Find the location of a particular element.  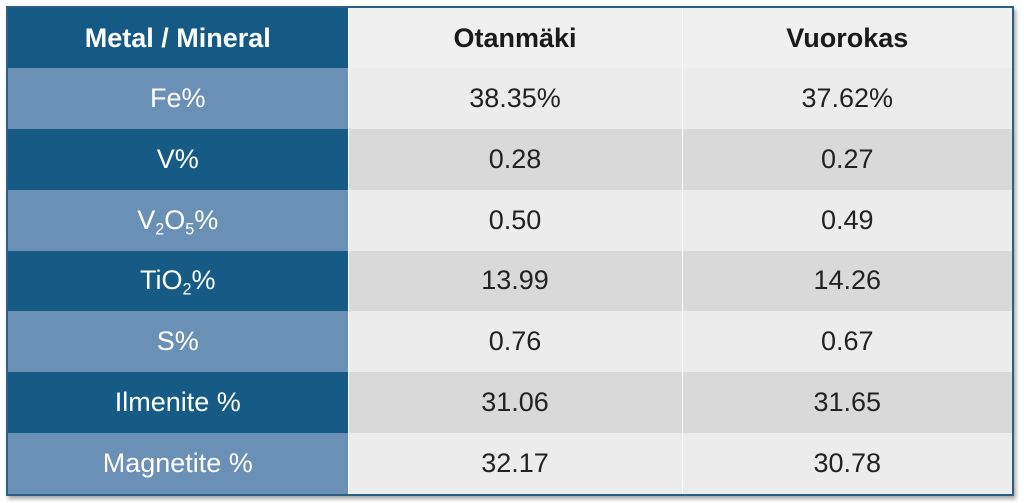

table-row: Ilmenite % 31.06 31.65 is located at coordinates (510, 403).